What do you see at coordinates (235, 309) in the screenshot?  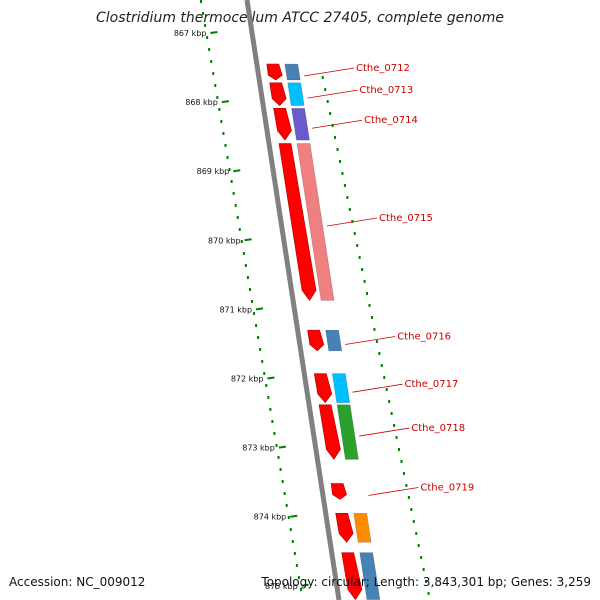 I see `ruler-tick-label: 871 kbp` at bounding box center [235, 309].